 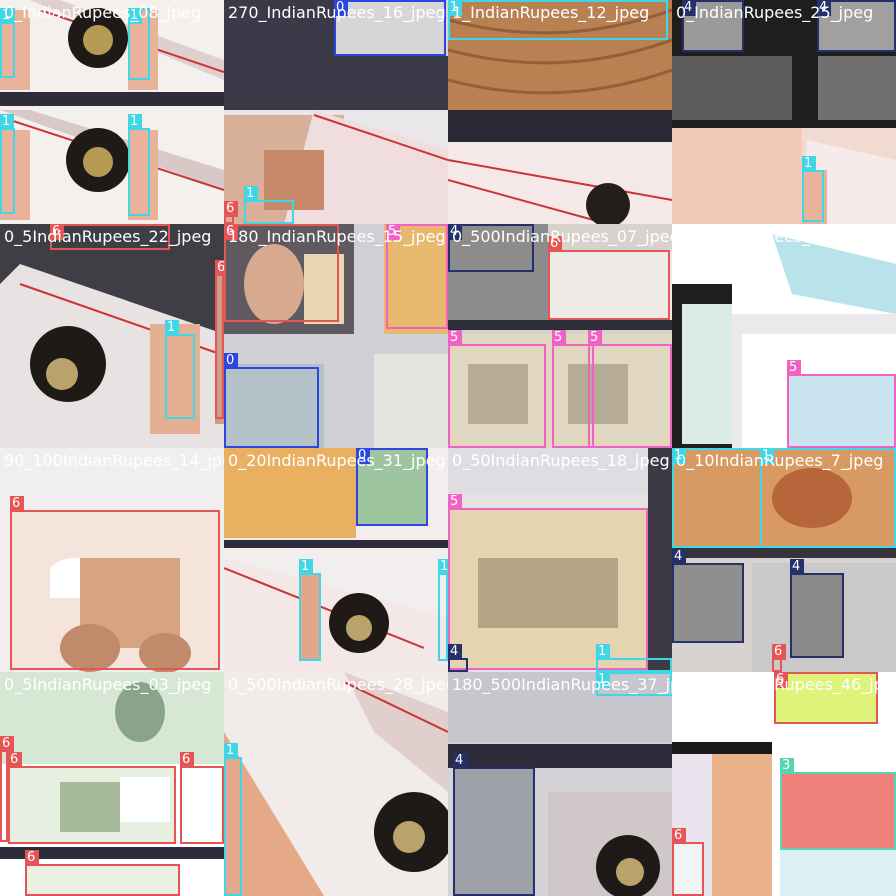 I want to click on bounding-box: 3, so click(x=838, y=804).